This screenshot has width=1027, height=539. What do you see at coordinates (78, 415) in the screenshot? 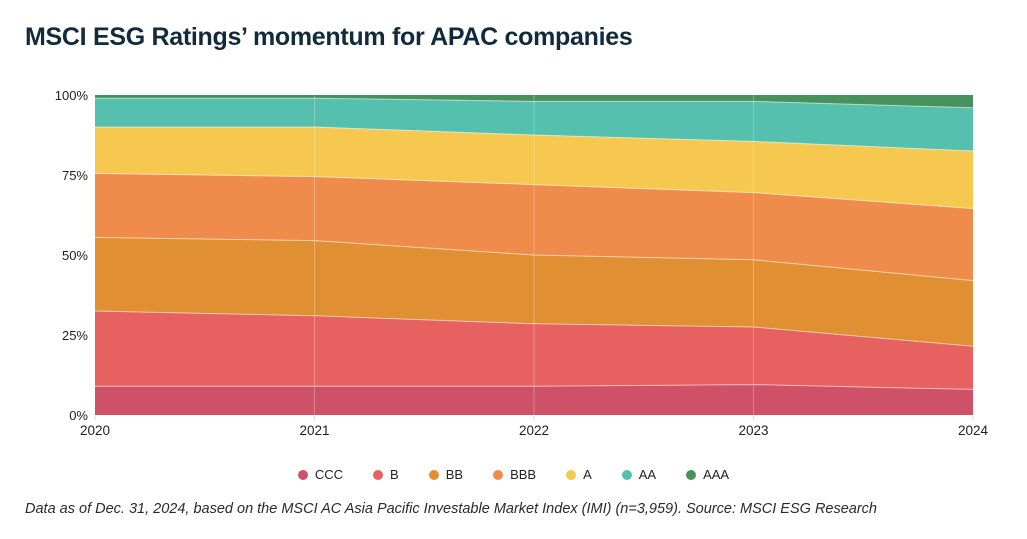
I see `y-tick-label: 0%` at bounding box center [78, 415].